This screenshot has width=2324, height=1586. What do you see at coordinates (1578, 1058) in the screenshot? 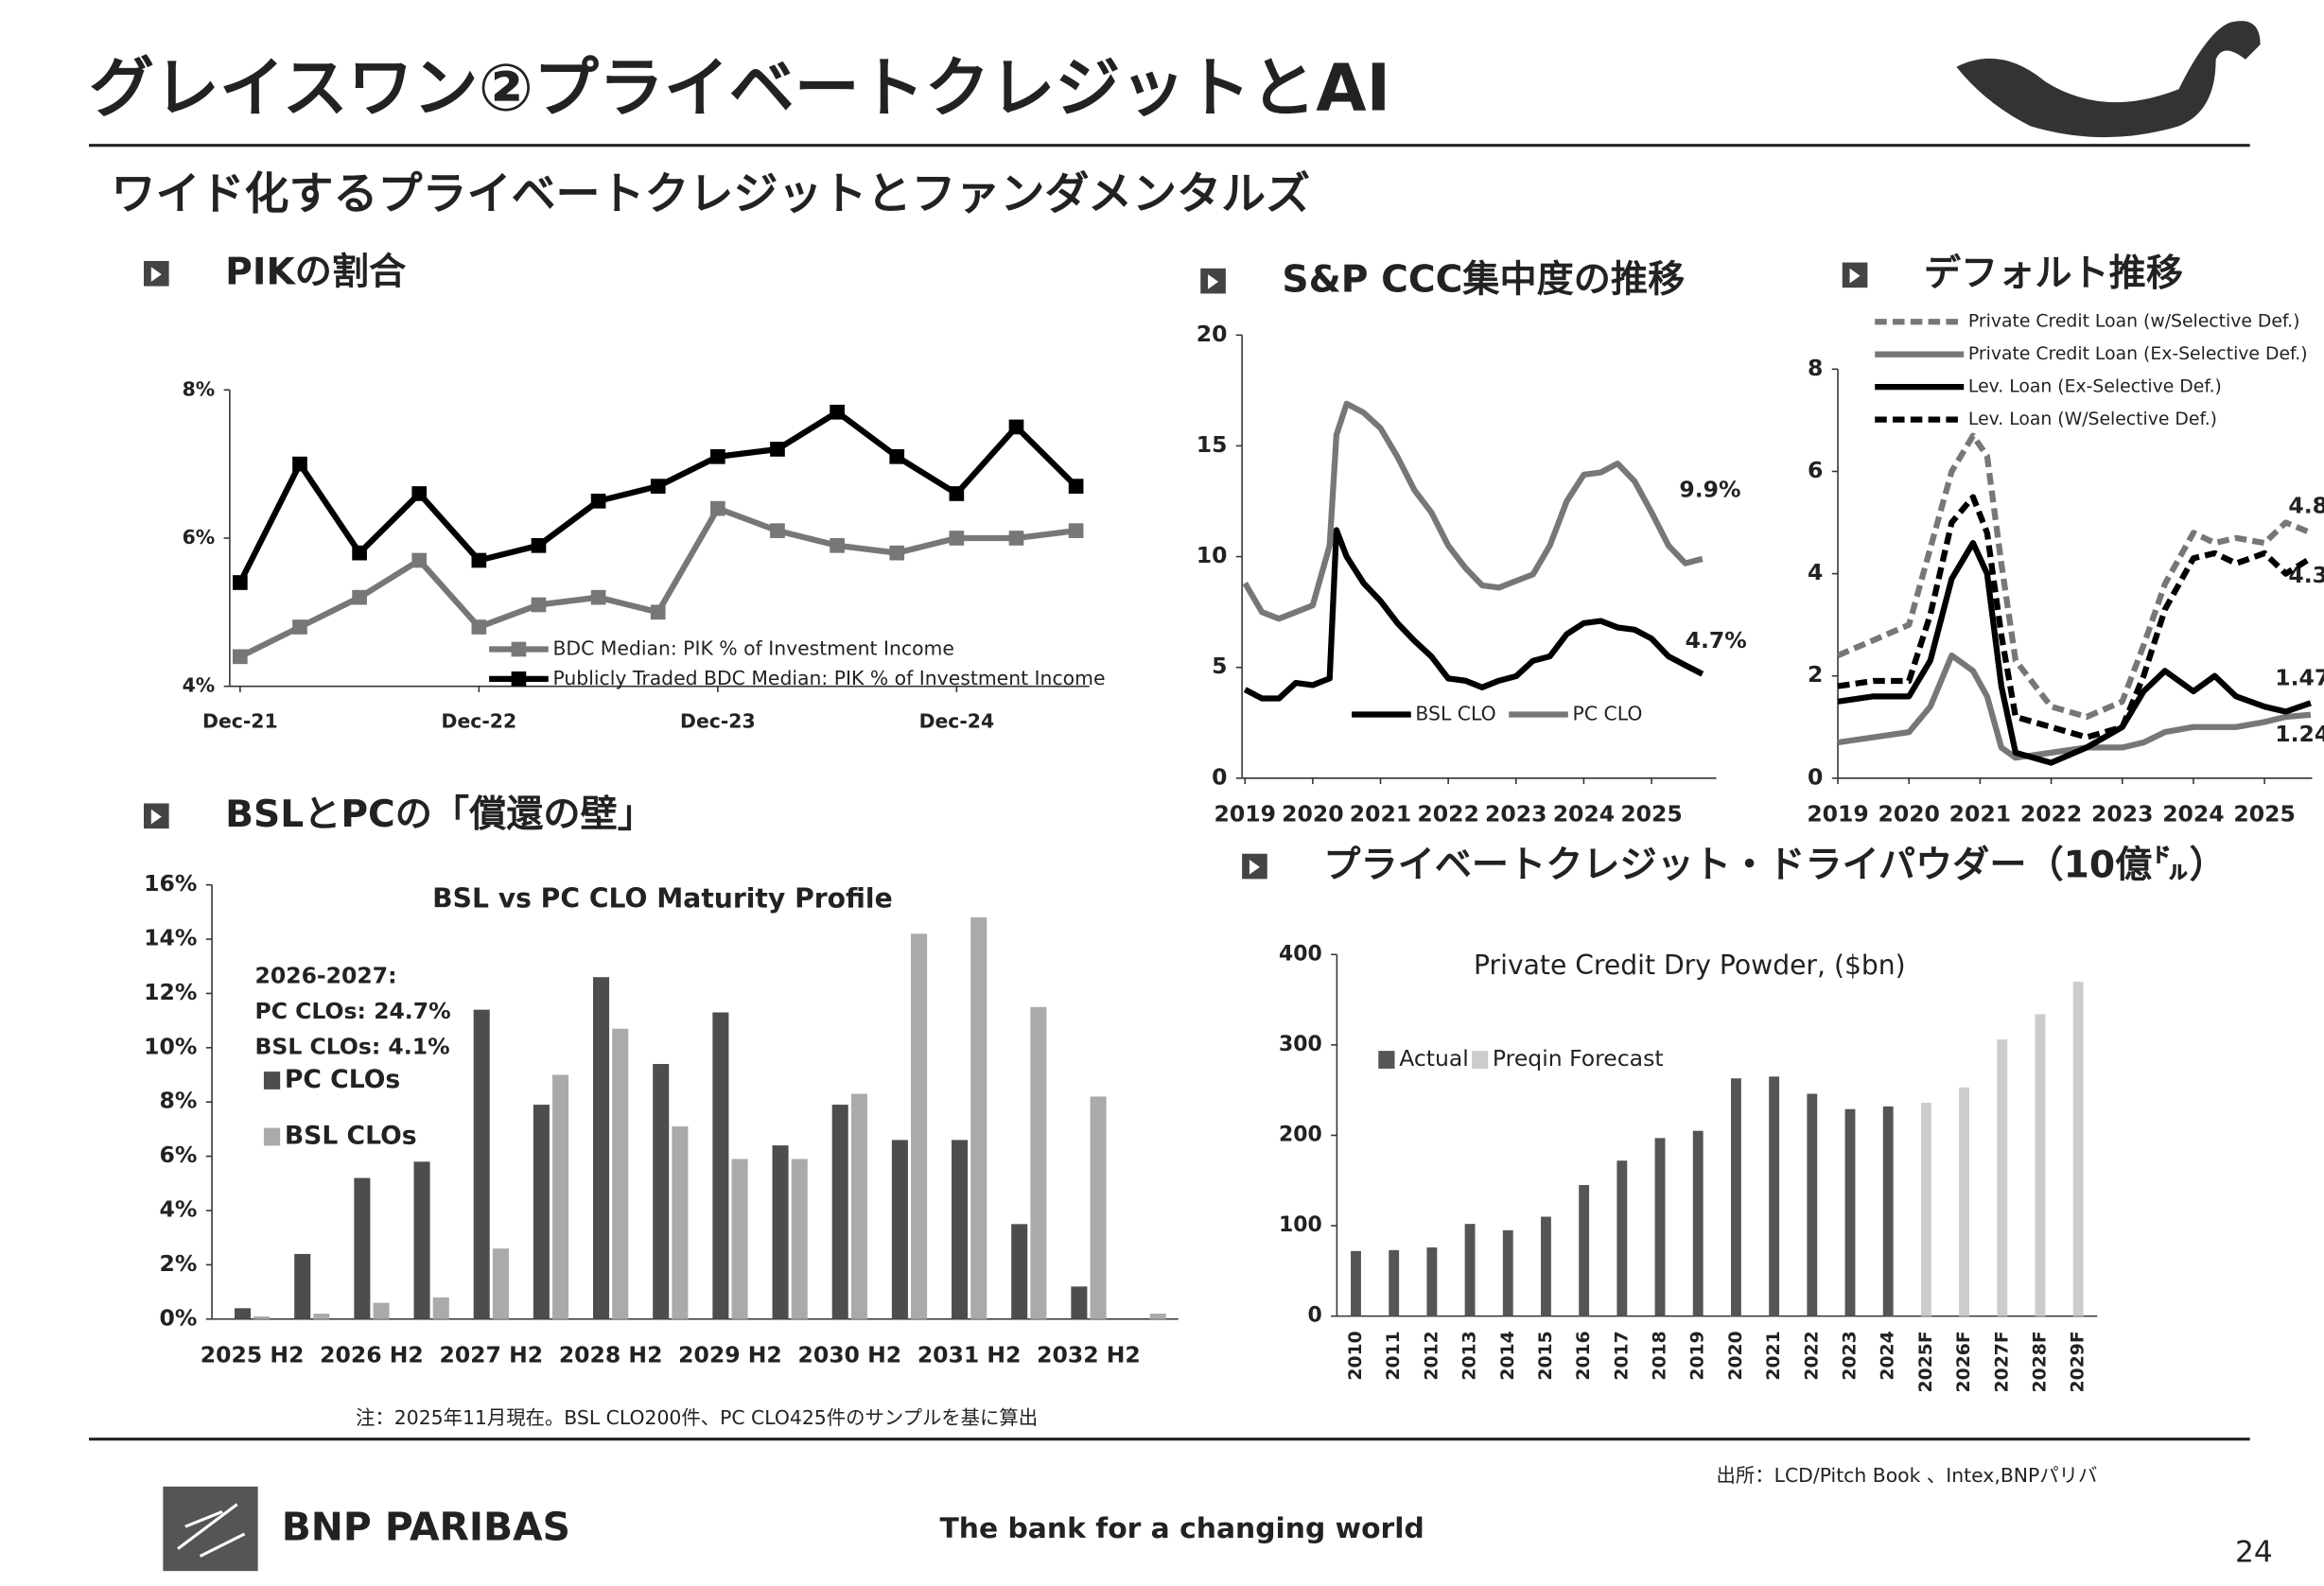
I see `legend-label: Preqin Forecast` at bounding box center [1578, 1058].